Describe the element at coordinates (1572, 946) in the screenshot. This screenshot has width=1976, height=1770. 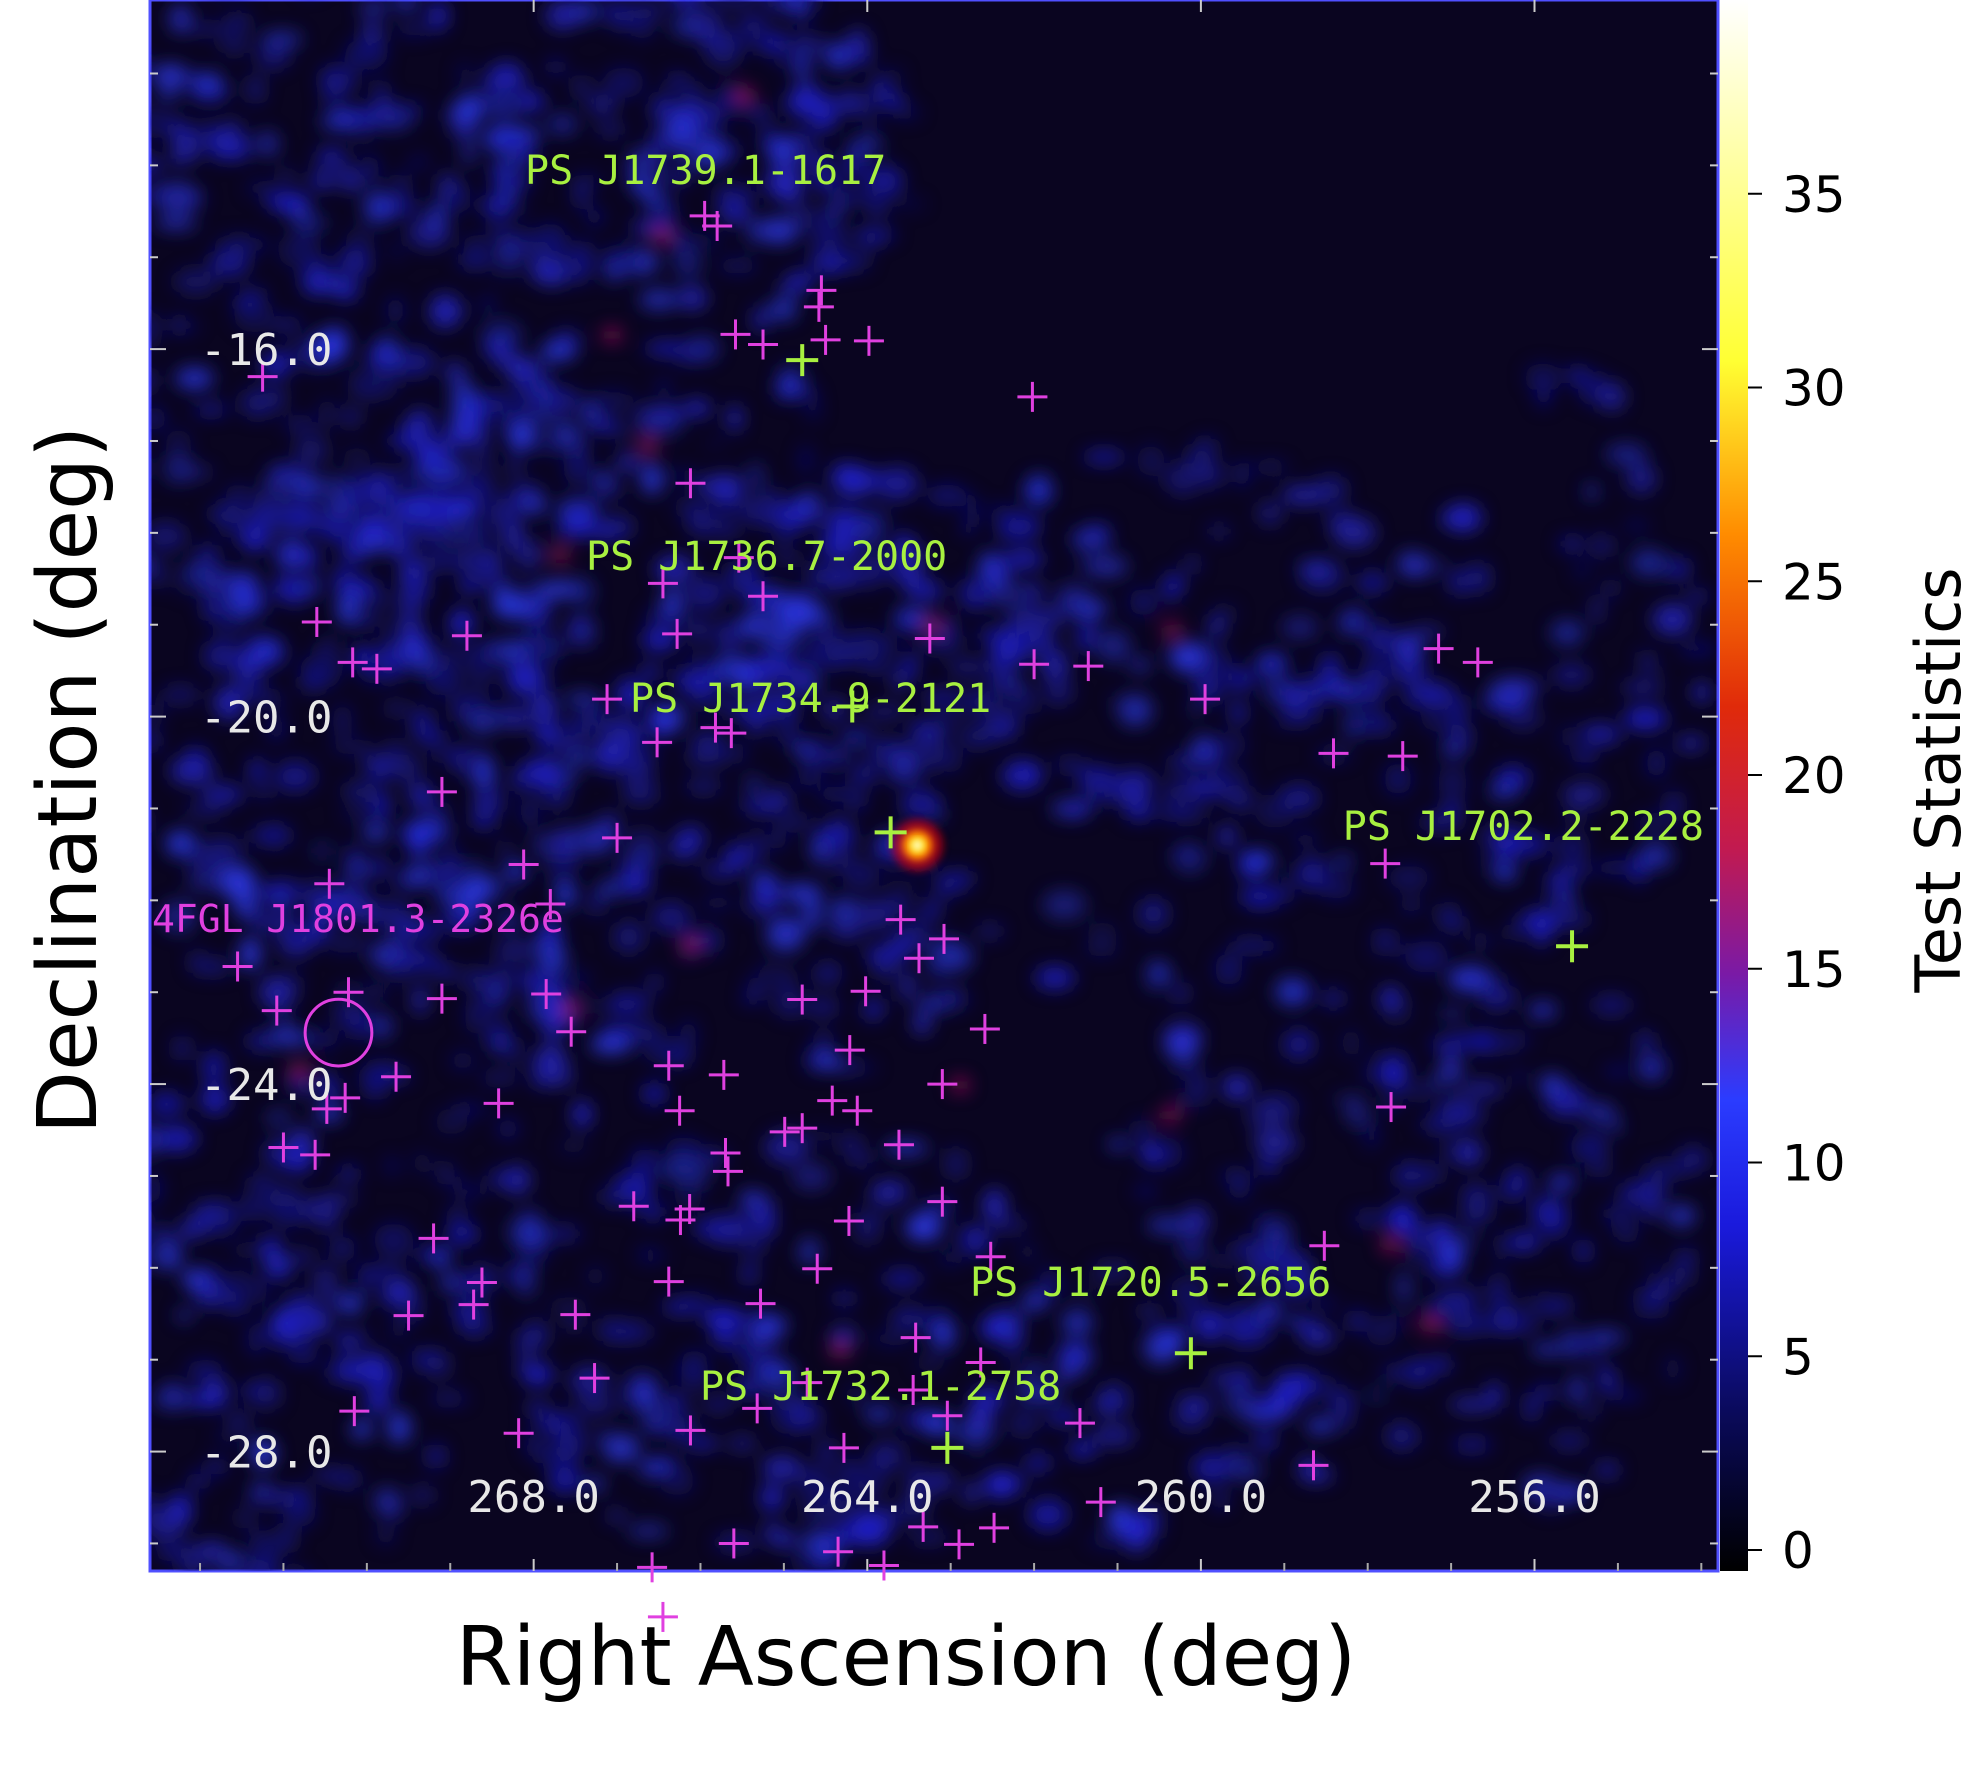
I see `new-source-marker` at that location.